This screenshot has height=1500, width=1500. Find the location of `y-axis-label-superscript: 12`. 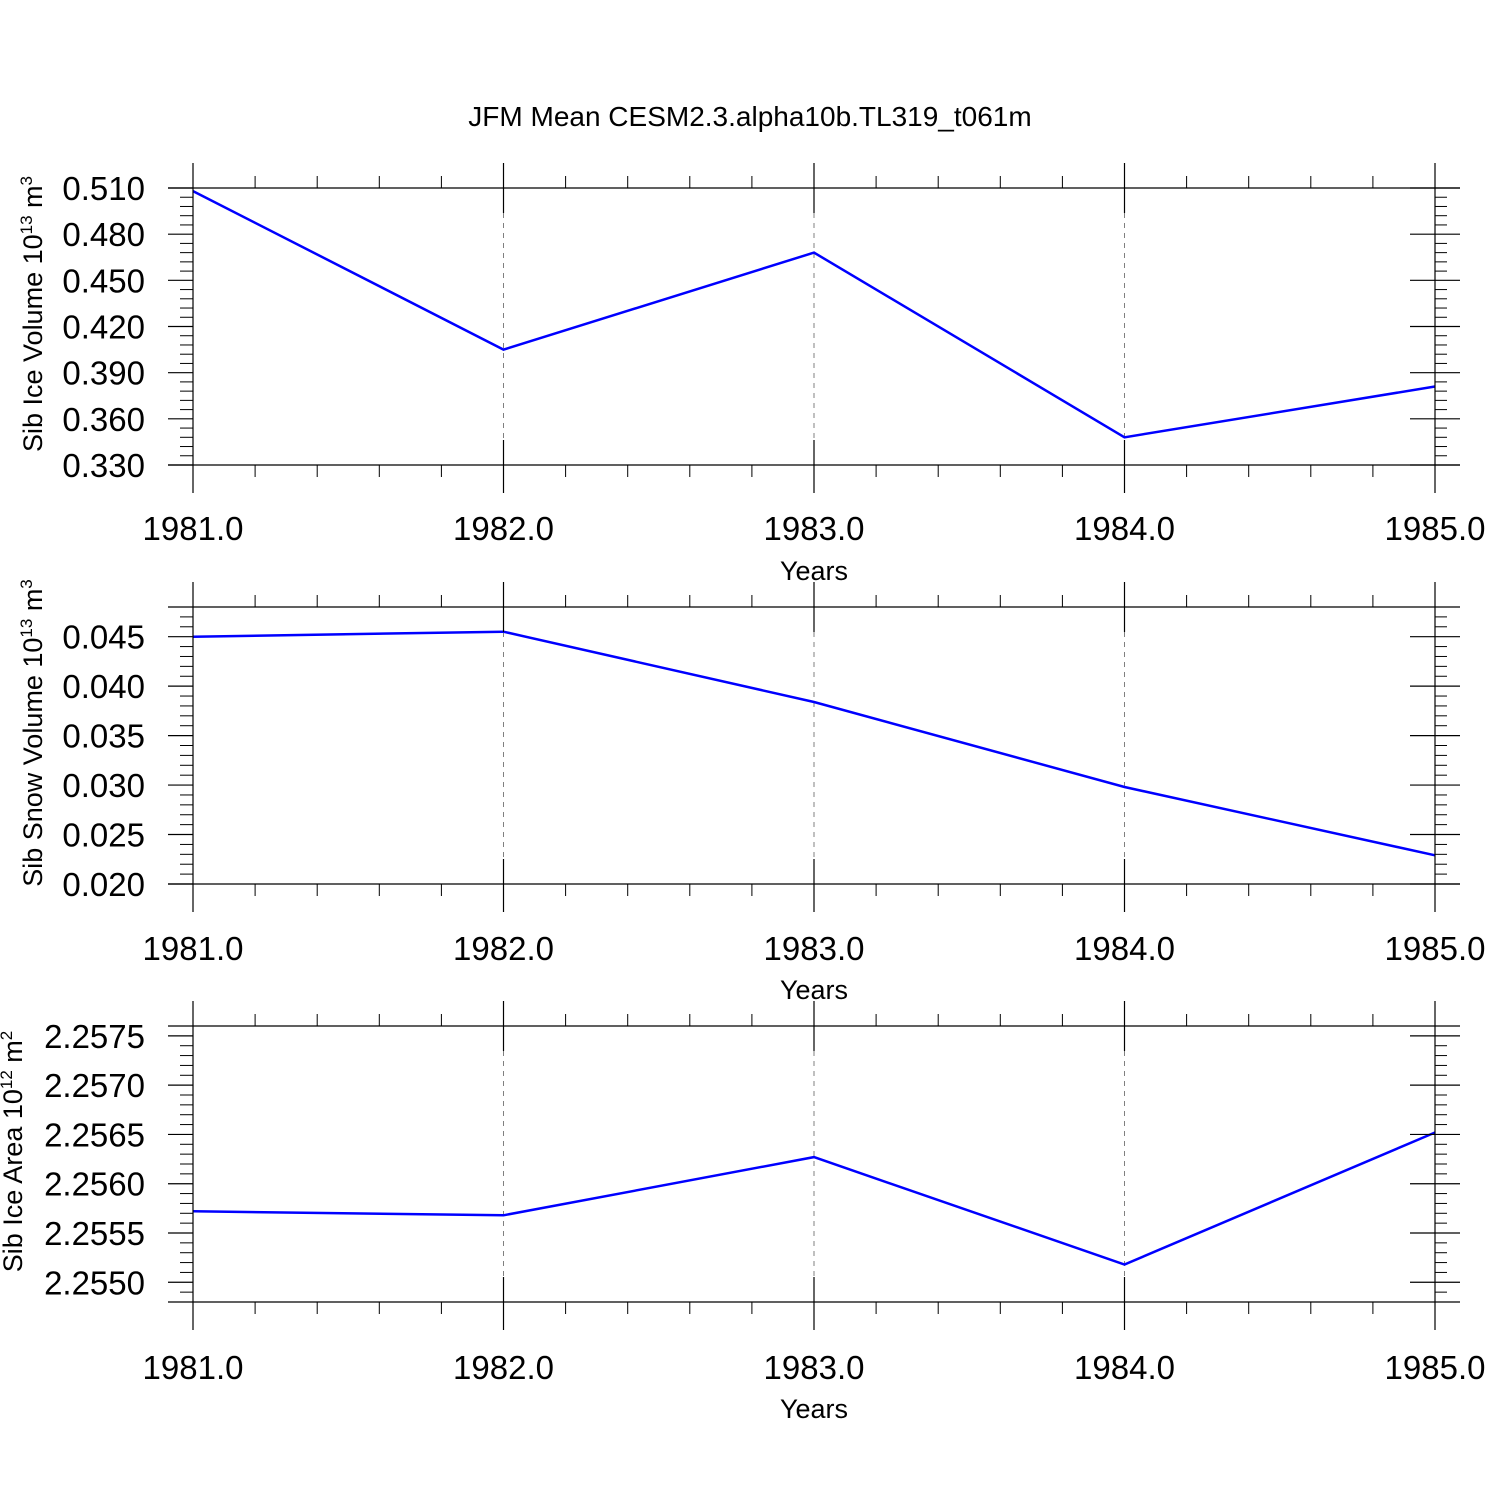

y-axis-label-superscript: 12 is located at coordinates (8, 1079).